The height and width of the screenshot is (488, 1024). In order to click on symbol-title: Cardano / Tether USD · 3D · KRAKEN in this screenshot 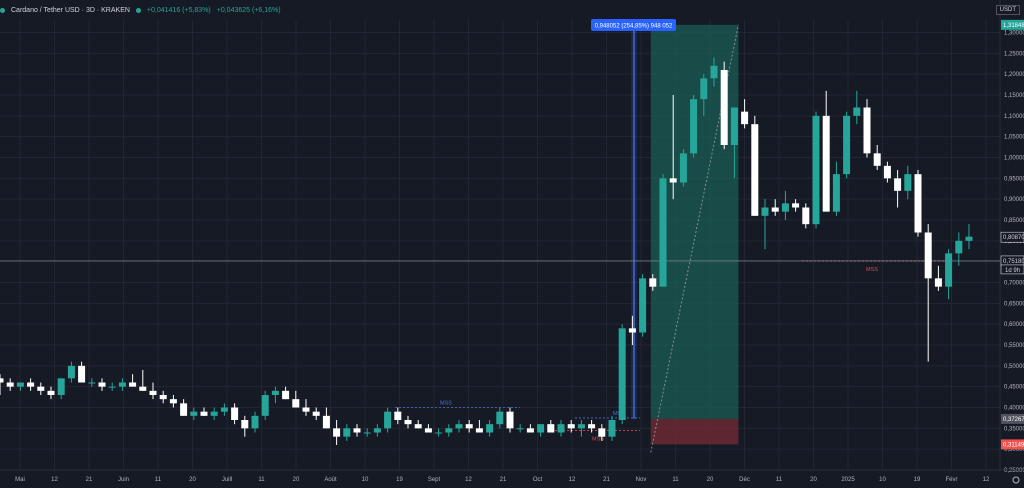, I will do `click(70, 10)`.